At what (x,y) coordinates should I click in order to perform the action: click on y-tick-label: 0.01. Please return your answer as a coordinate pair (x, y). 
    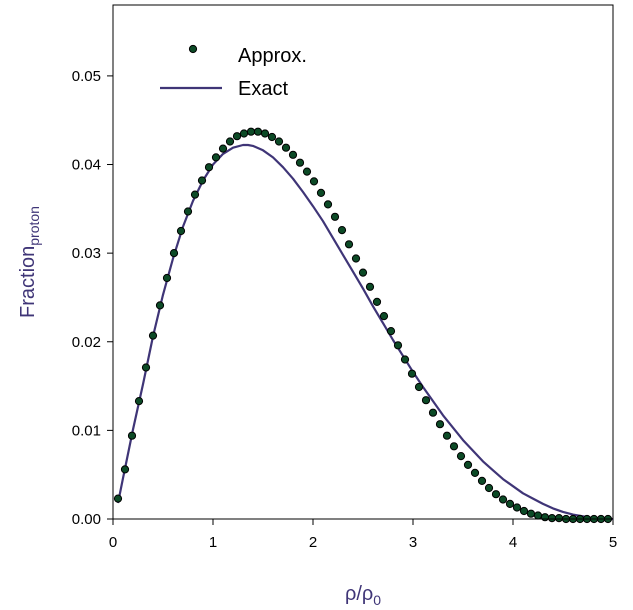
    Looking at the image, I should click on (86, 430).